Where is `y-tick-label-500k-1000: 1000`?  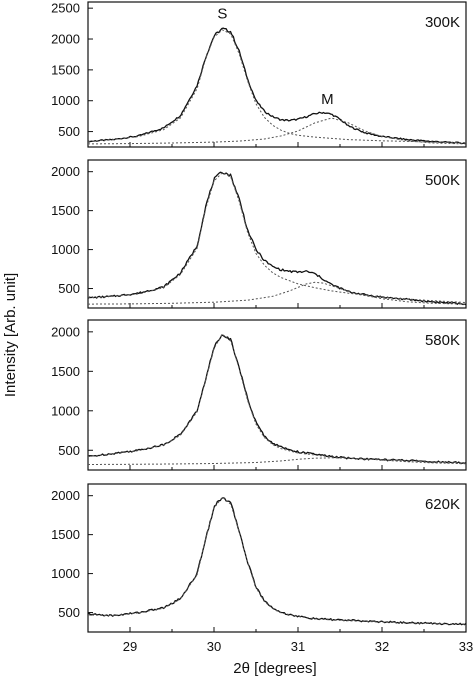
y-tick-label-500k-1000: 1000 is located at coordinates (65, 249).